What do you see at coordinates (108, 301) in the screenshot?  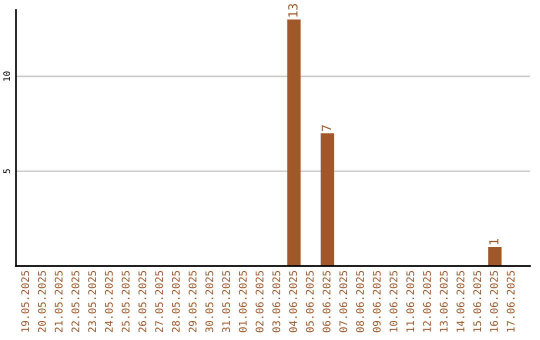 I see `x-tick-label: 24.05.2025` at bounding box center [108, 301].